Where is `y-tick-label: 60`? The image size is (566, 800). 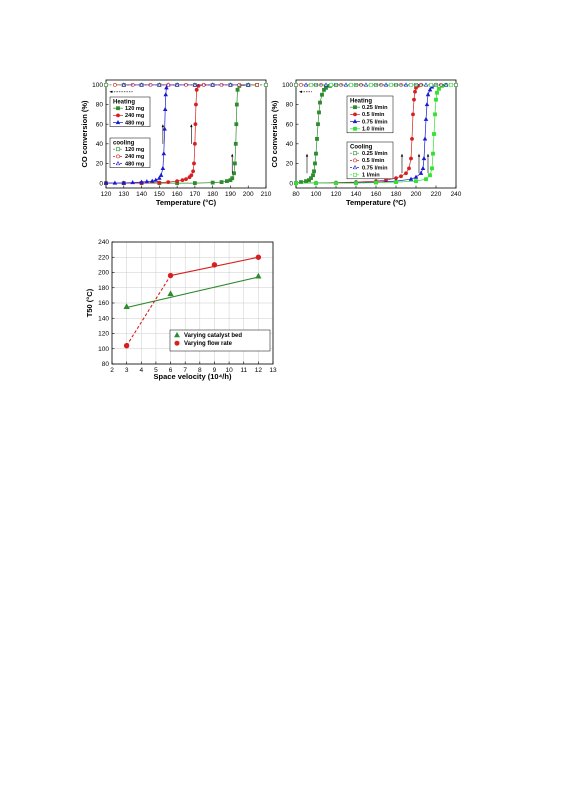 y-tick-label: 60 is located at coordinates (100, 124).